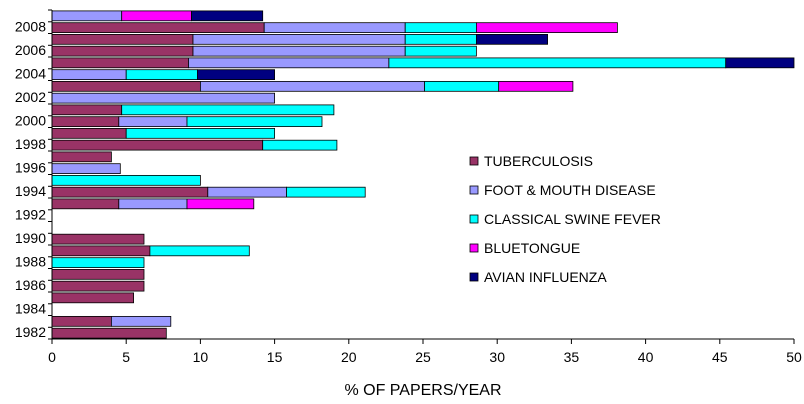 The image size is (804, 404). I want to click on x-tick-label-10: 10, so click(201, 357).